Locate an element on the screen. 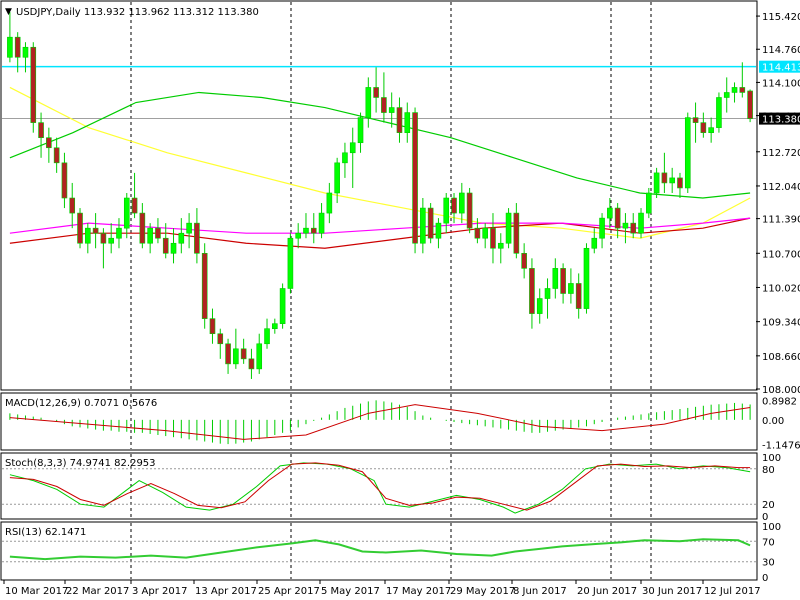 This screenshot has width=800, height=600. stoch-tick-label: 80 is located at coordinates (768, 470).